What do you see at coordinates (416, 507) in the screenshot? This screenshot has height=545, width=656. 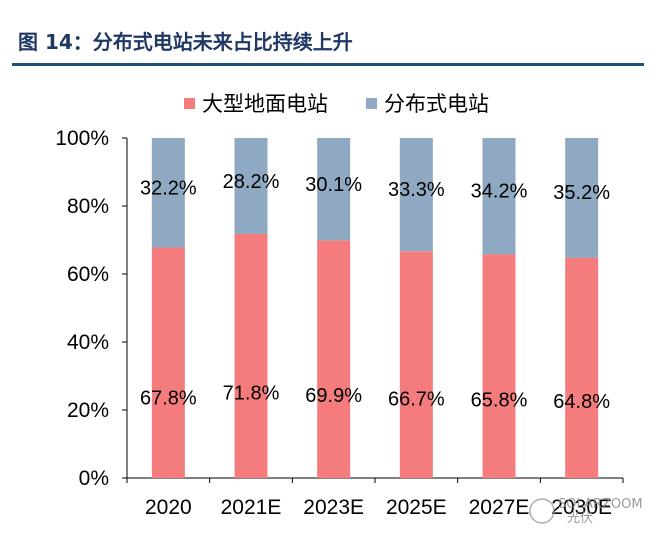 I see `x-tick-label: 2025E` at bounding box center [416, 507].